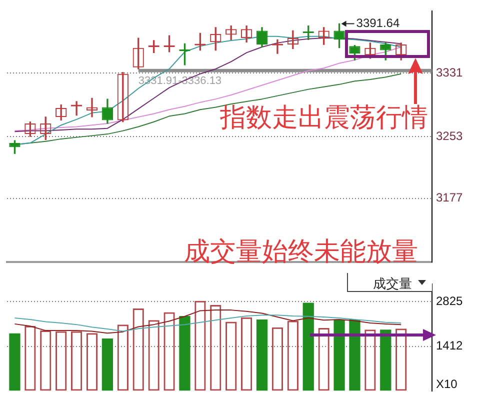 The height and width of the screenshot is (402, 488). I want to click on chart-title: 成交量, so click(392, 284).